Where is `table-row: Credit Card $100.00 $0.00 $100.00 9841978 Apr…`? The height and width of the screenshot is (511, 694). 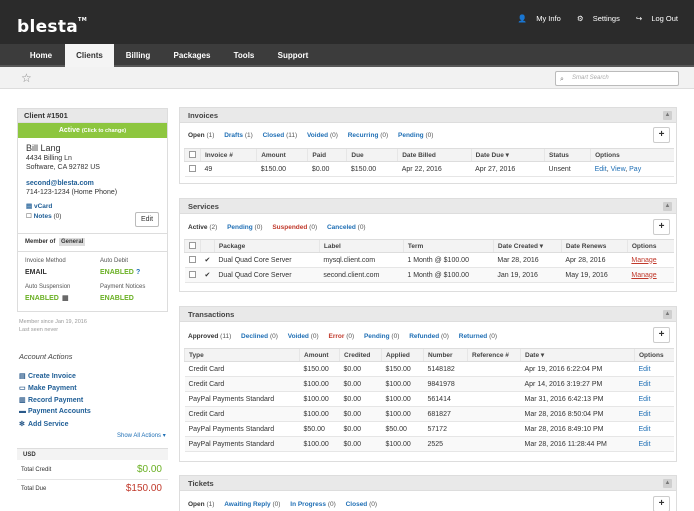
table-row: Credit Card $100.00 $0.00 $100.00 9841978 Apr… is located at coordinates (429, 384).